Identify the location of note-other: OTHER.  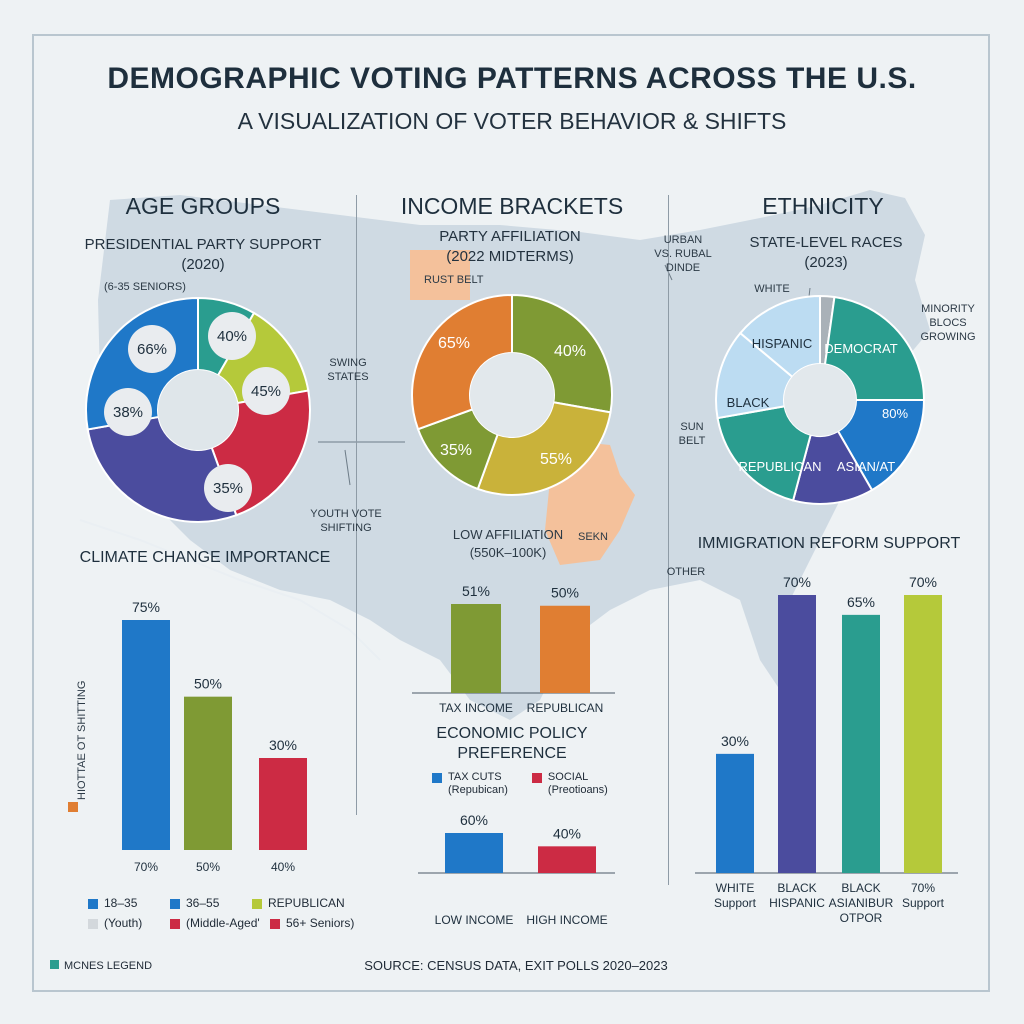
(686, 572).